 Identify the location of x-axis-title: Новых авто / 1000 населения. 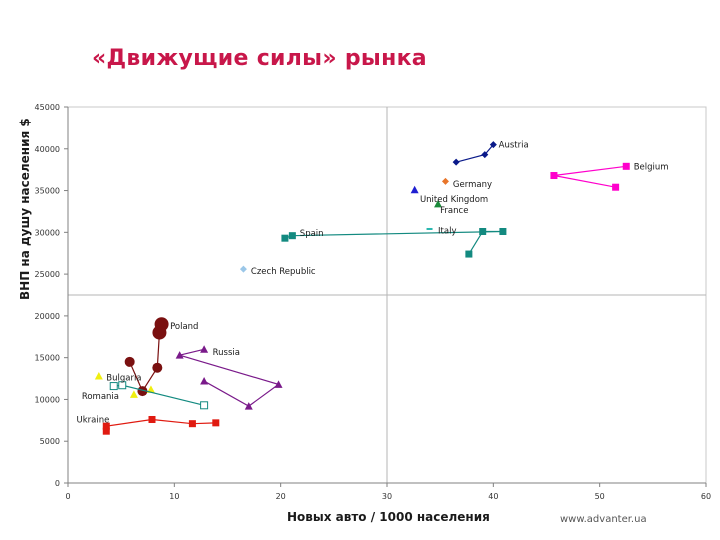
(388, 517).